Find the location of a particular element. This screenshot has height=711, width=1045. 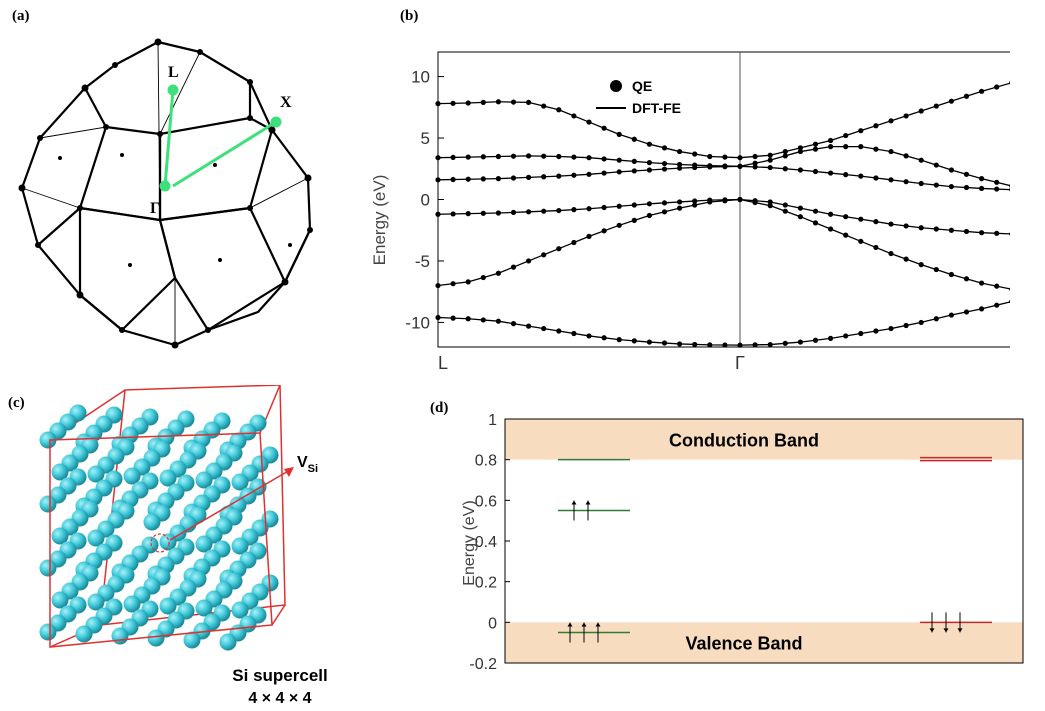

ytick-label: 0.2 is located at coordinates (486, 583).